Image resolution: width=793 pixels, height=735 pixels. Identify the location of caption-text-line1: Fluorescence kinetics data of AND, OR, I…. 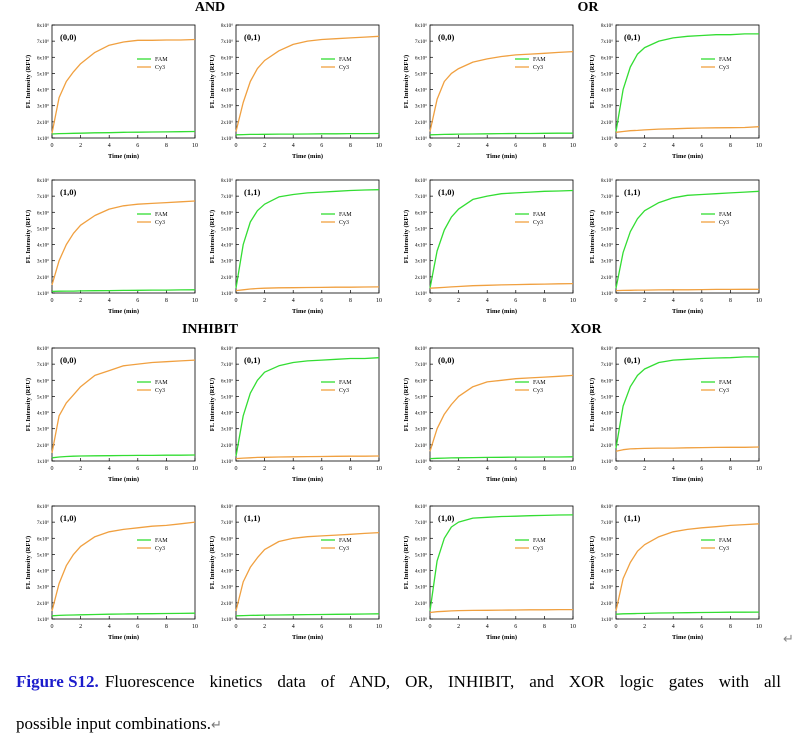
(442, 681).